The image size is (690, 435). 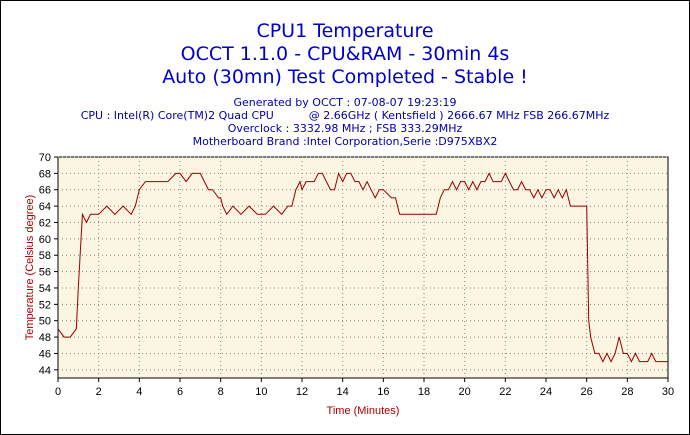 What do you see at coordinates (139, 392) in the screenshot?
I see `x-tick-label: 4` at bounding box center [139, 392].